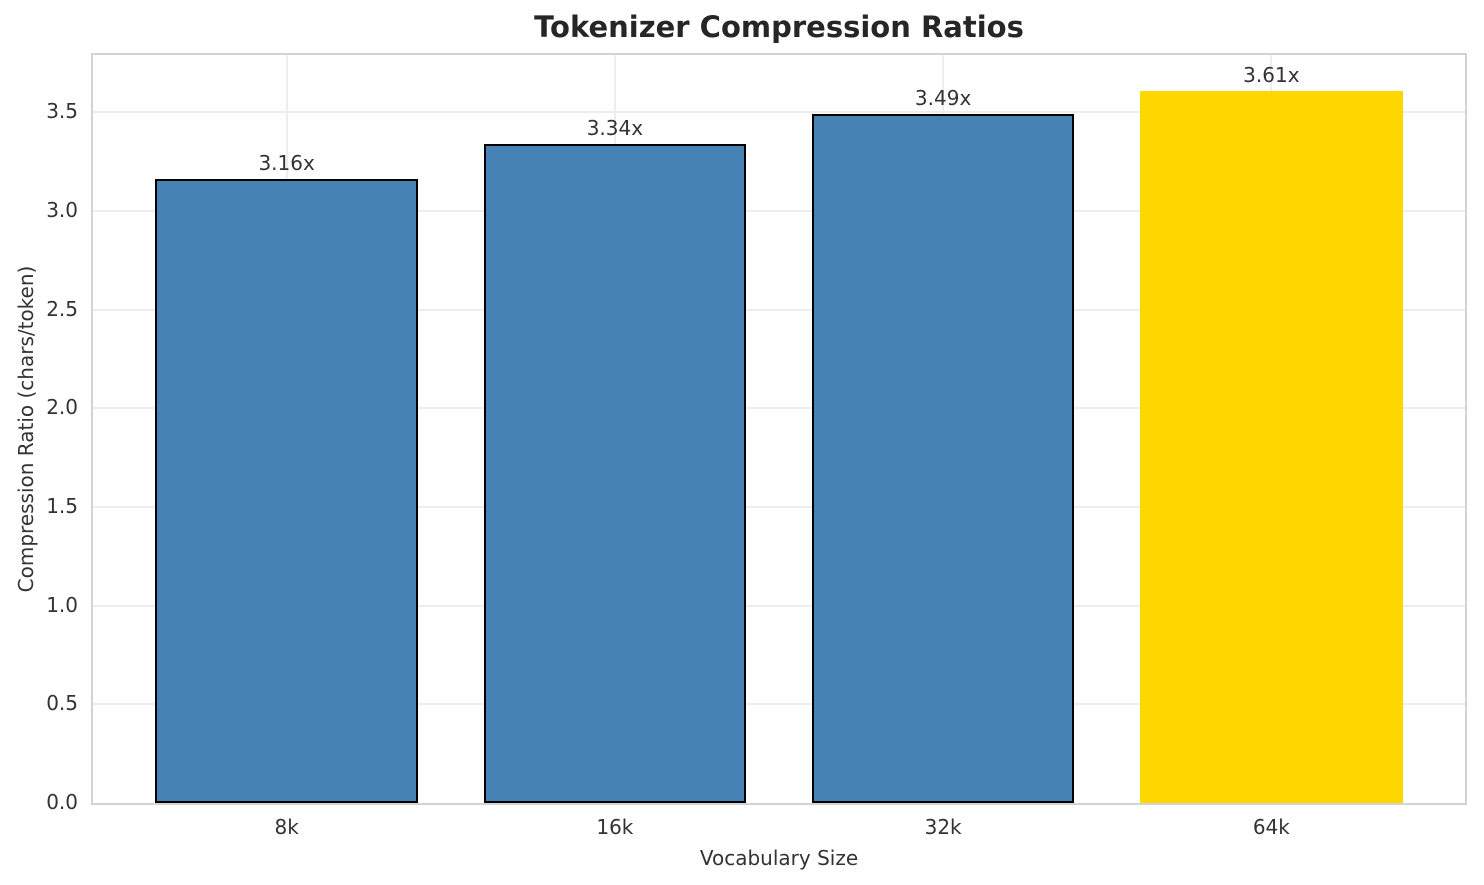  I want to click on bar-value-label: 3.49x, so click(943, 98).